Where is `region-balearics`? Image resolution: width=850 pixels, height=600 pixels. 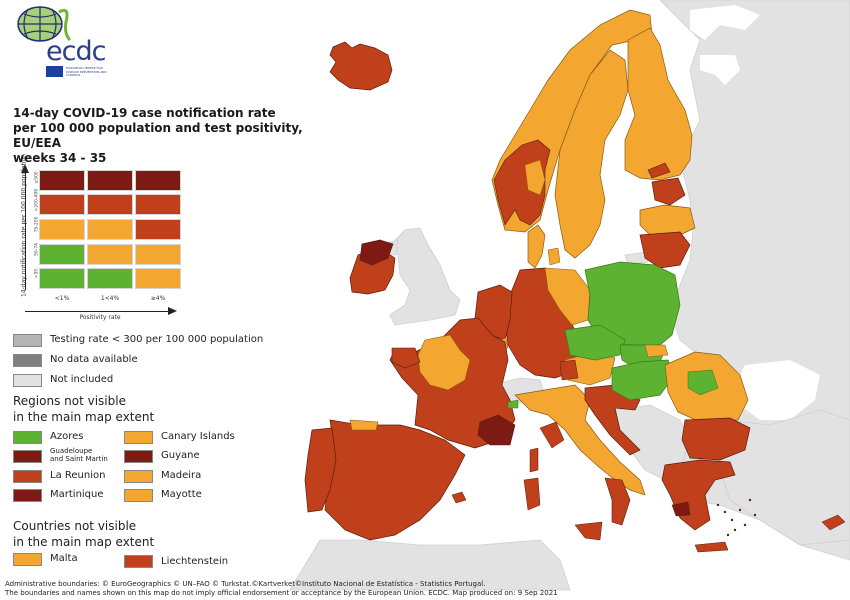 region-balearics is located at coordinates (459, 497).